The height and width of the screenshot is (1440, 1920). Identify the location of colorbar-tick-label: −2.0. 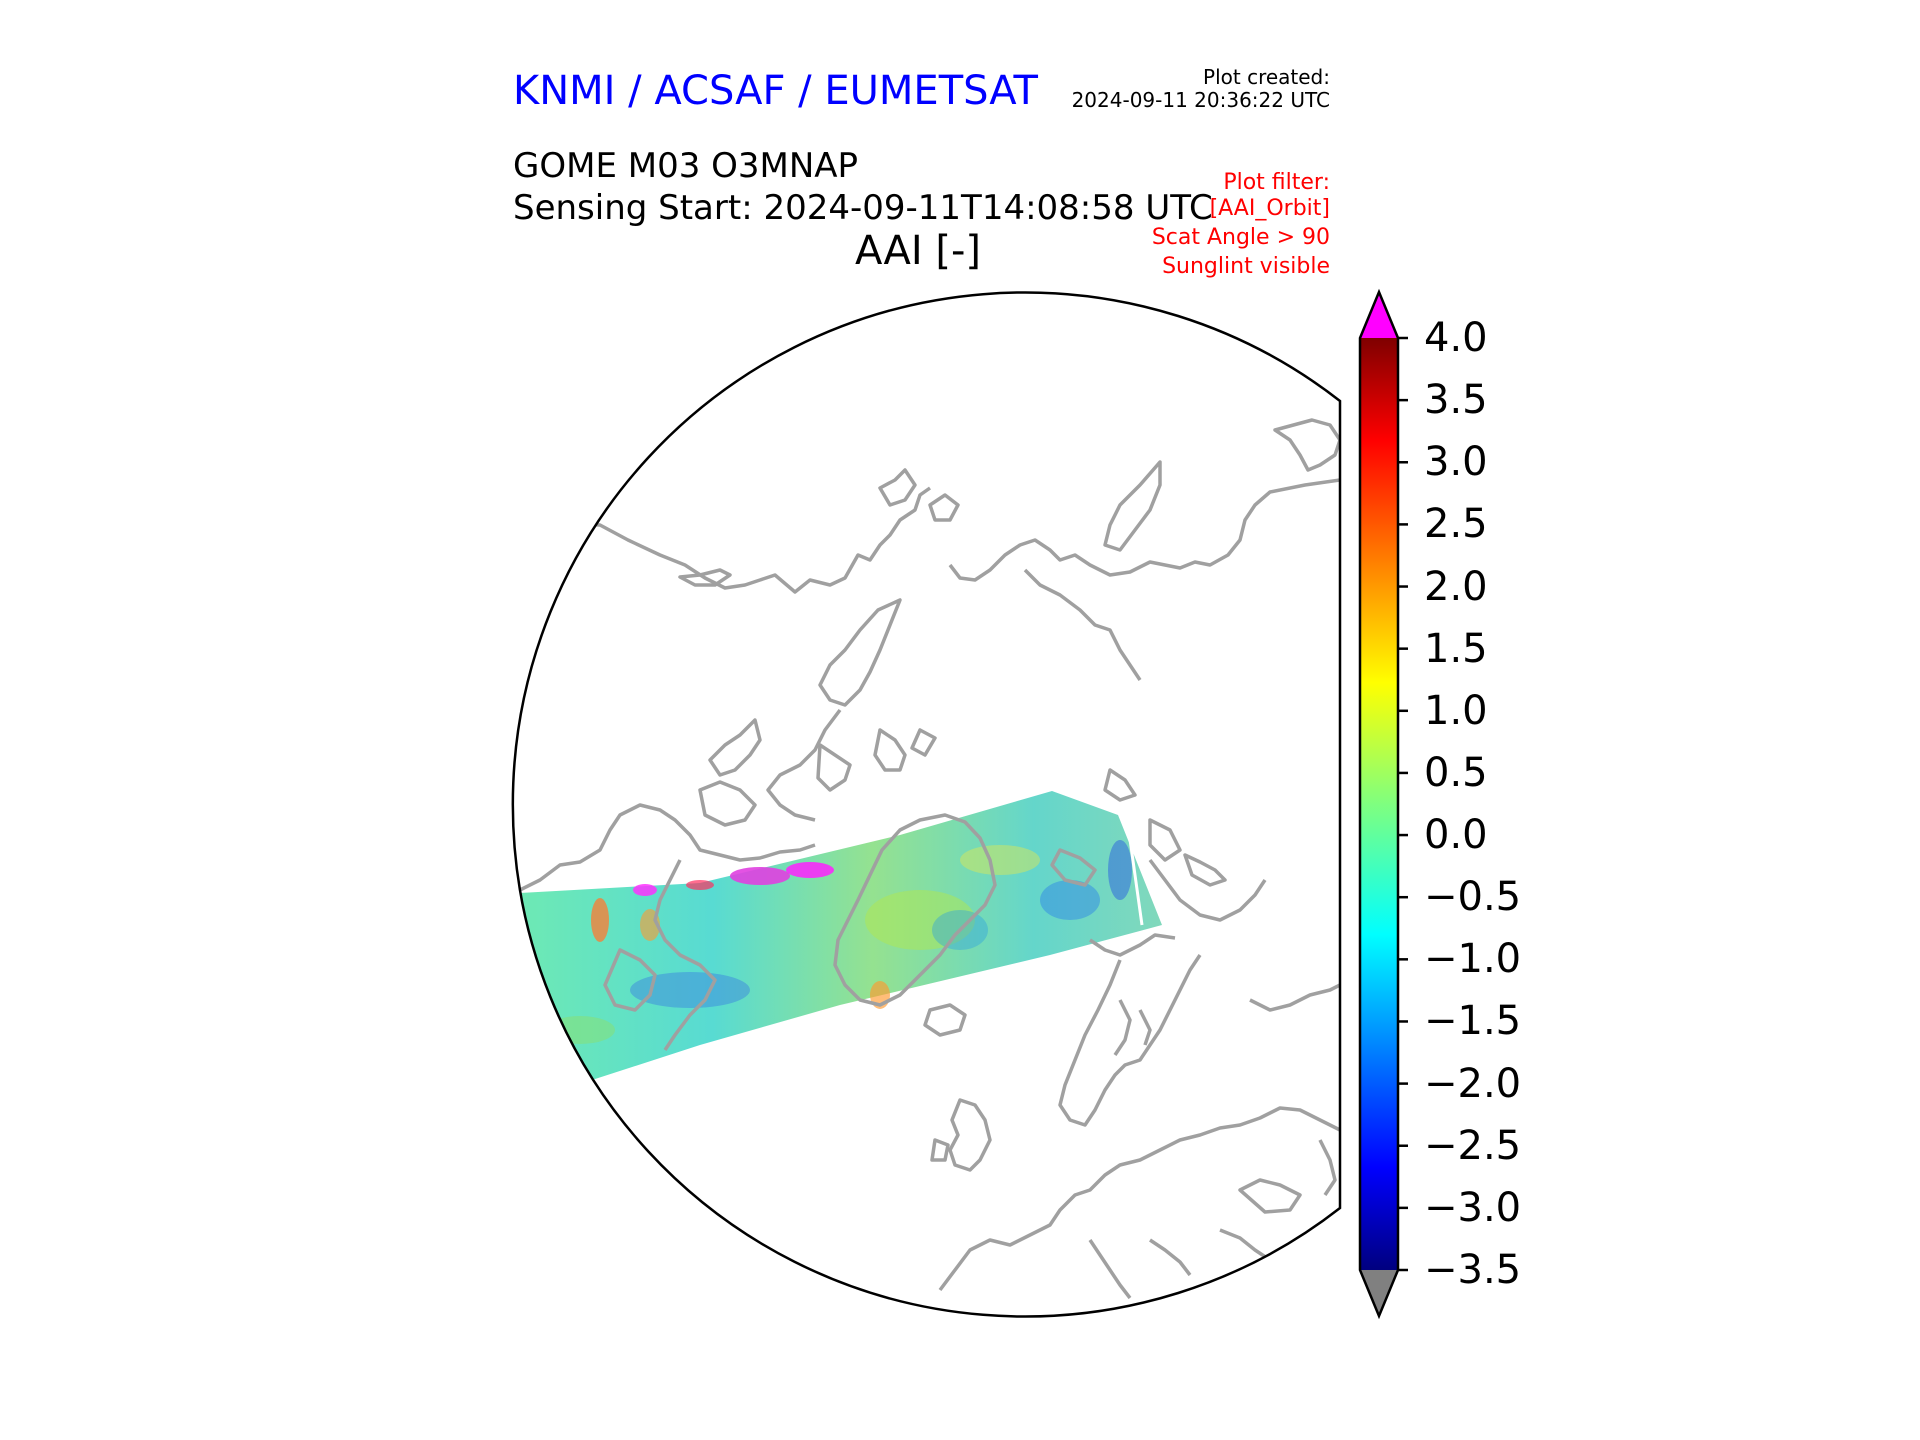
(1473, 1083).